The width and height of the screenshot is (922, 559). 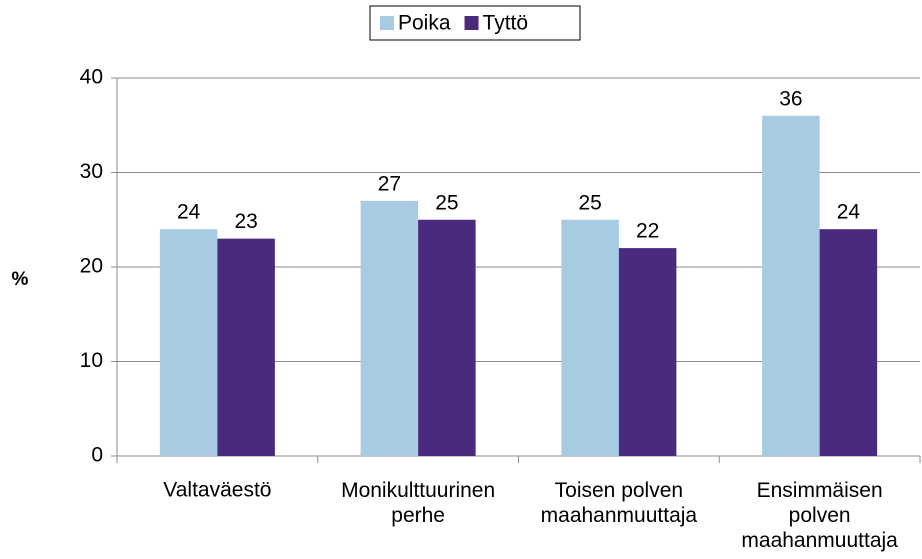 I want to click on y-axis-label: %, so click(x=20, y=279).